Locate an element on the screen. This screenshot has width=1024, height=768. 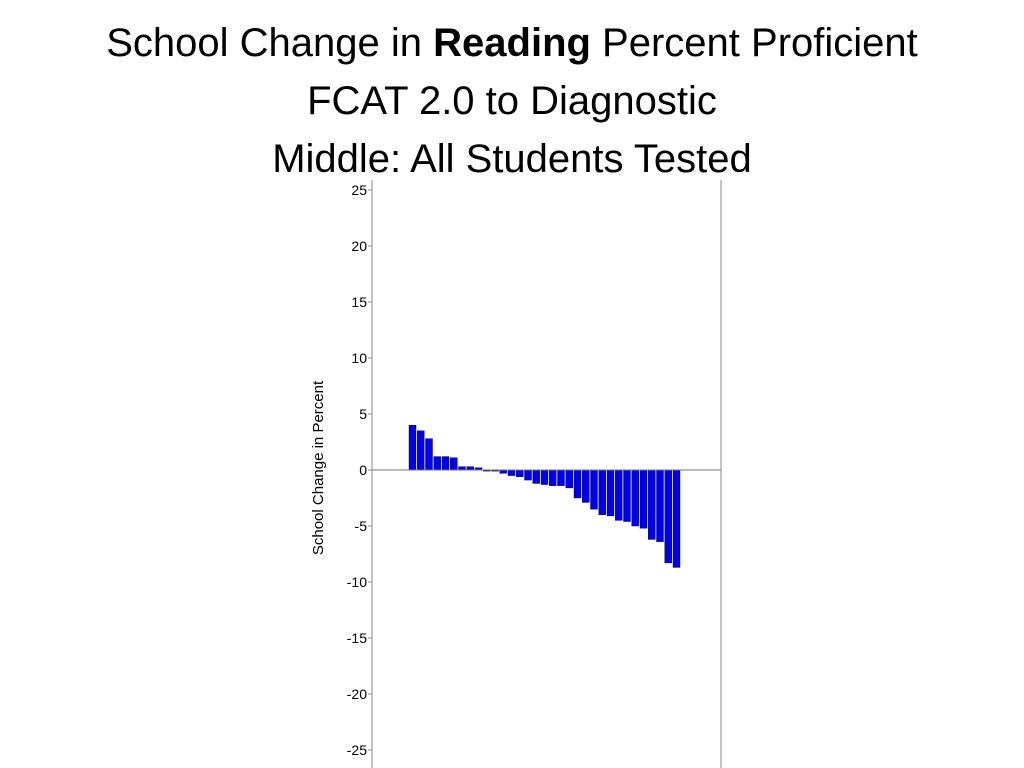
title-prefix: School Change in is located at coordinates (270, 43).